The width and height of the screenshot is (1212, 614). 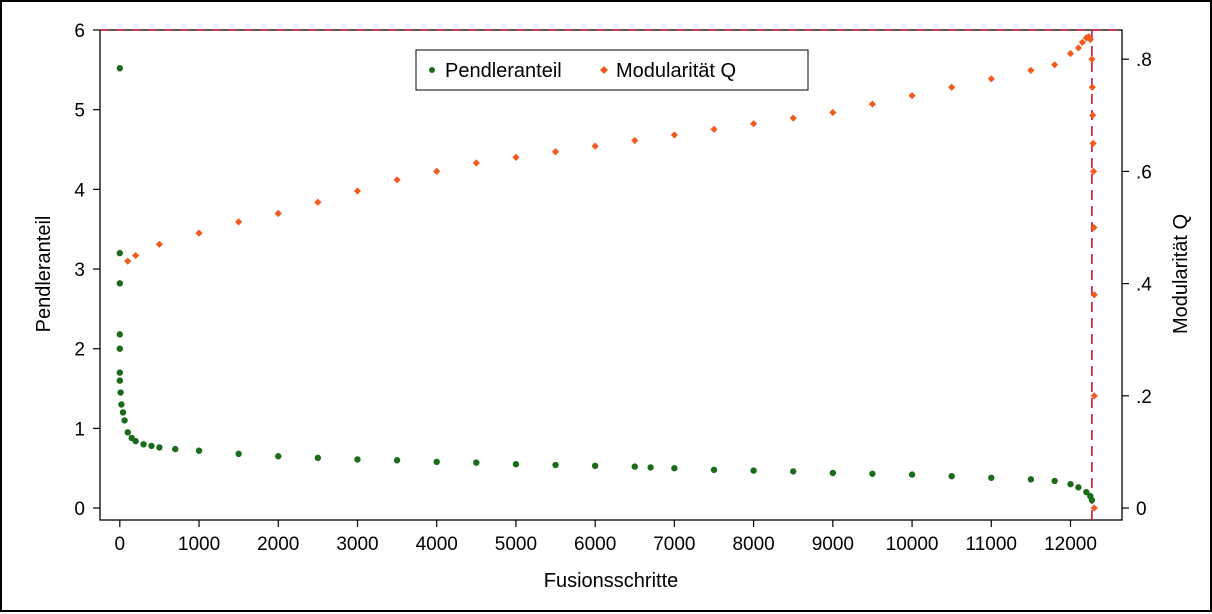 I want to click on x-tick-label: 0, so click(x=120, y=544).